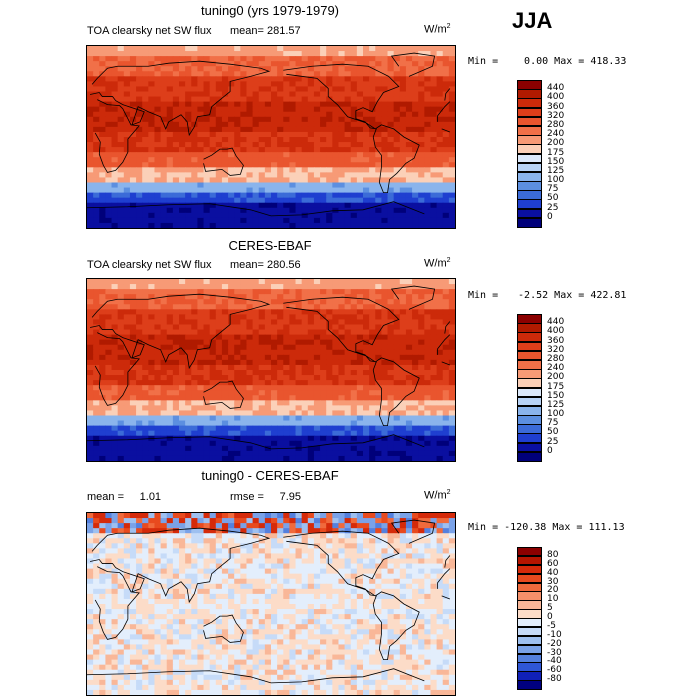 The width and height of the screenshot is (700, 700). What do you see at coordinates (556, 322) in the screenshot?
I see `colorbar-tick-label: 440` at bounding box center [556, 322].